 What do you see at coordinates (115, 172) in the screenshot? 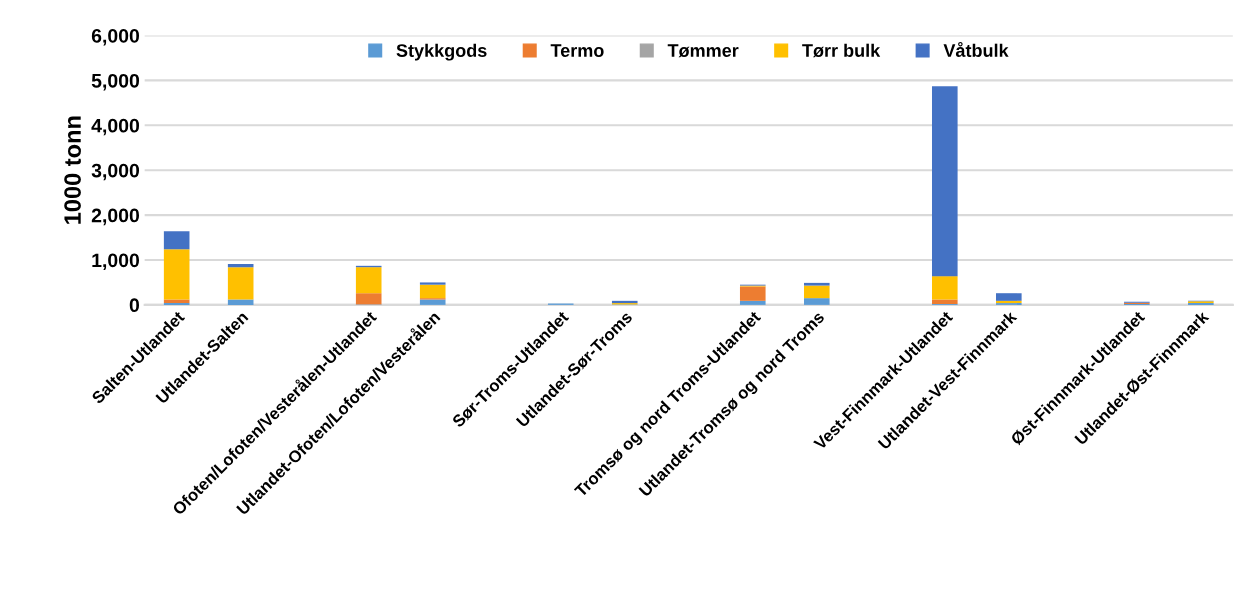
I see `y-tick-label: 3,000` at bounding box center [115, 172].